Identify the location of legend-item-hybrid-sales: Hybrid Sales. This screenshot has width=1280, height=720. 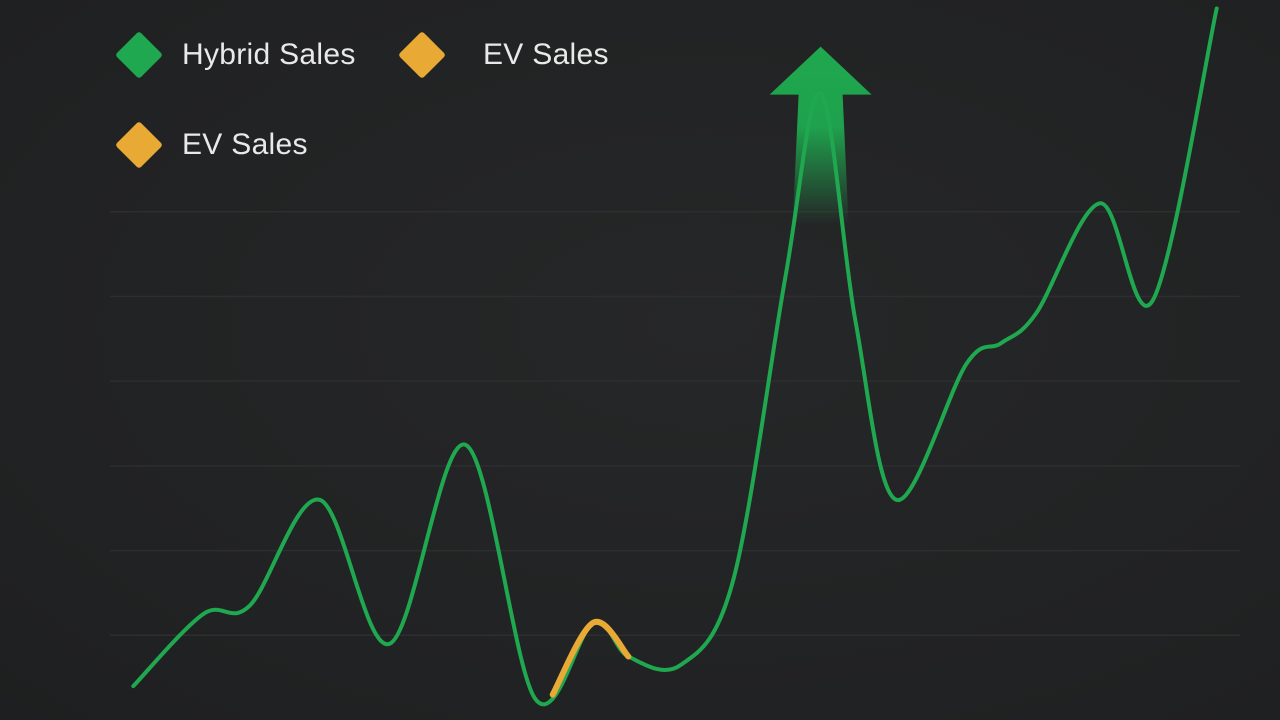
(235, 55).